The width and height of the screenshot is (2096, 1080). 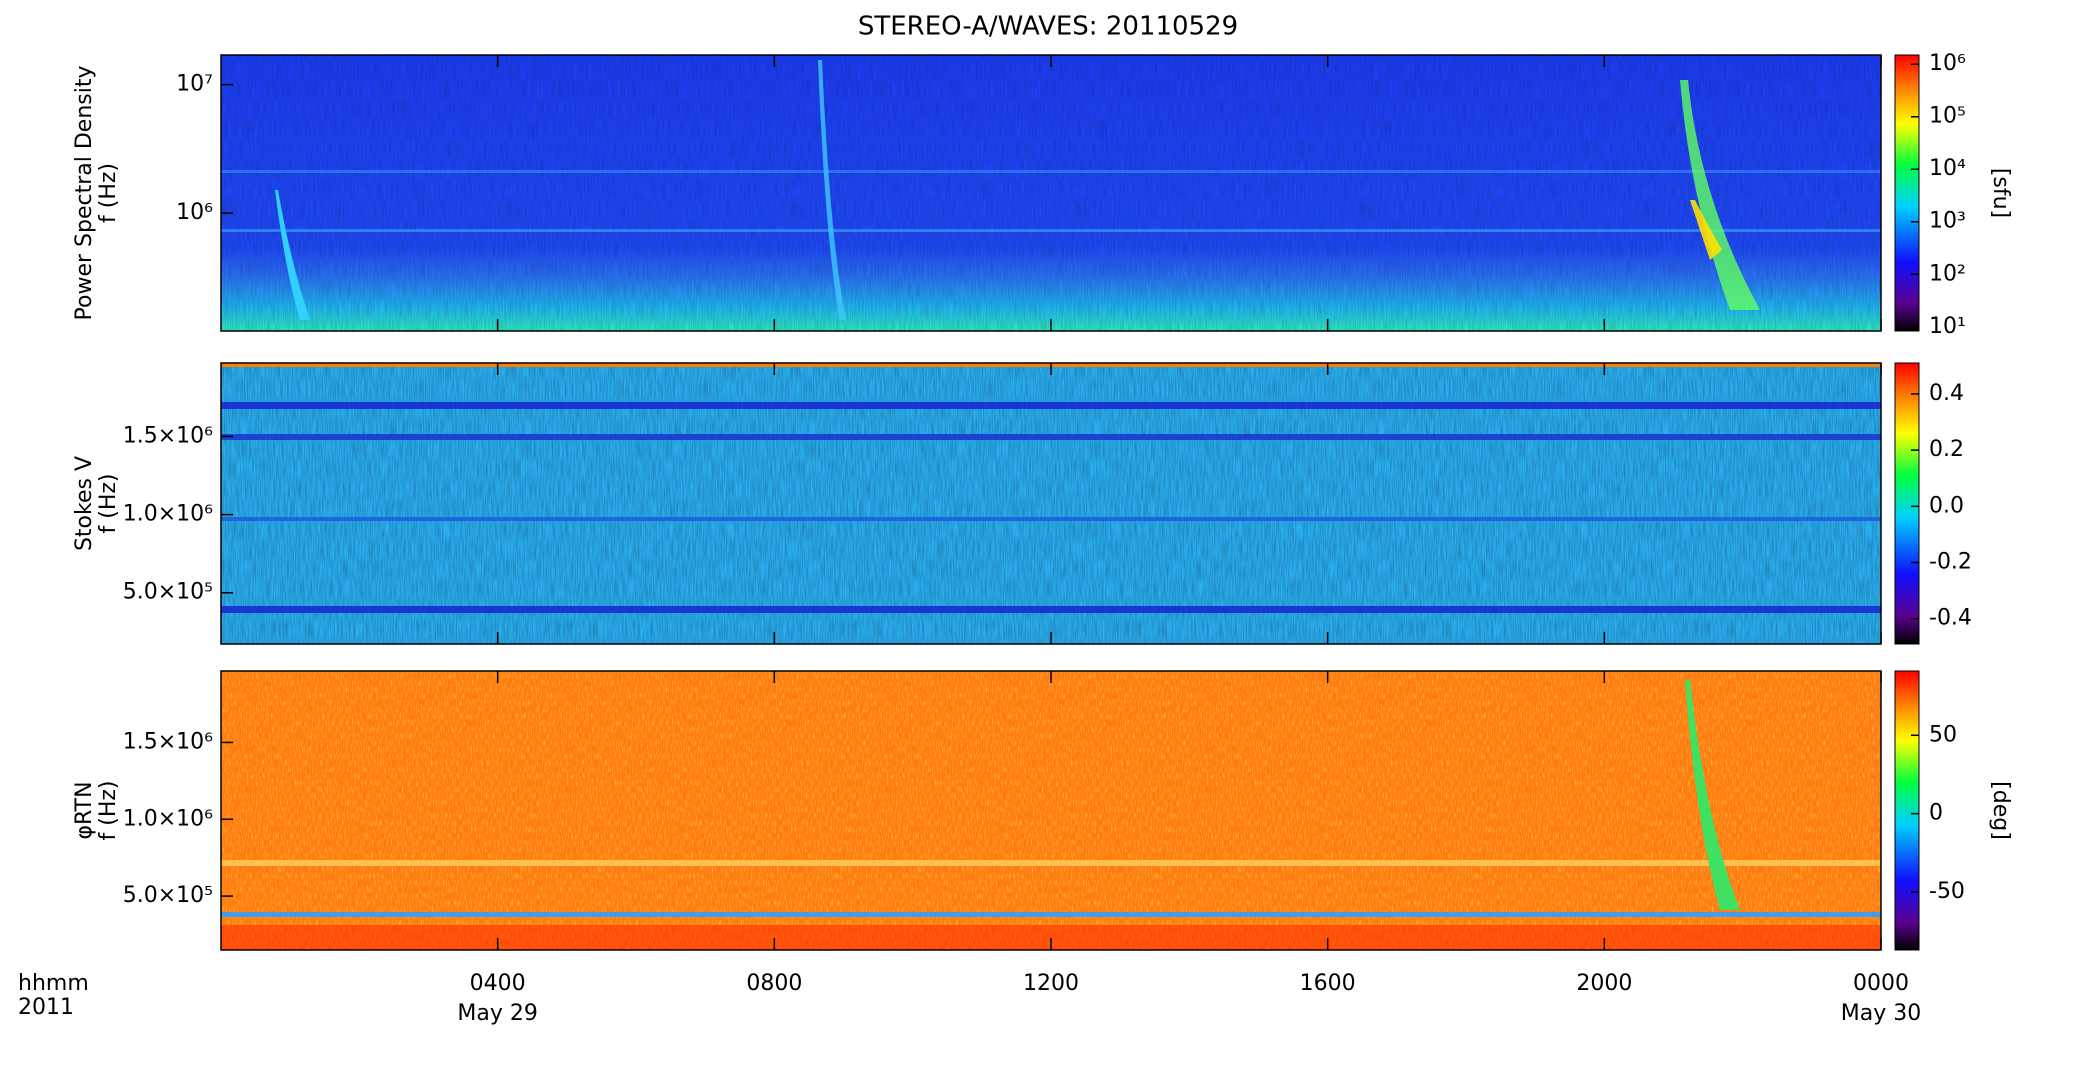 What do you see at coordinates (1947, 326) in the screenshot?
I see `colorbar-tick-label: 10¹` at bounding box center [1947, 326].